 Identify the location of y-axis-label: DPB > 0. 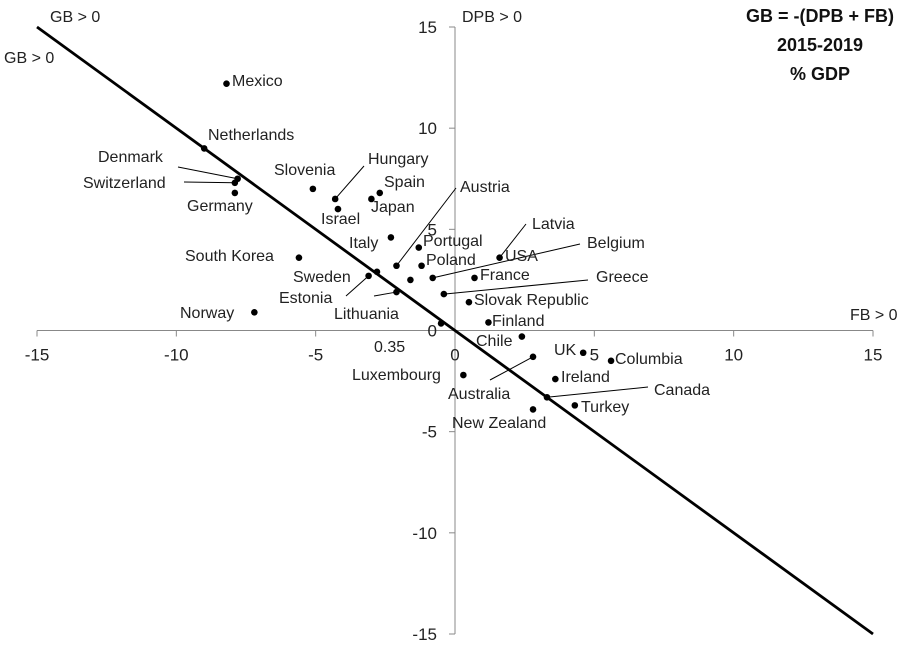
(492, 17).